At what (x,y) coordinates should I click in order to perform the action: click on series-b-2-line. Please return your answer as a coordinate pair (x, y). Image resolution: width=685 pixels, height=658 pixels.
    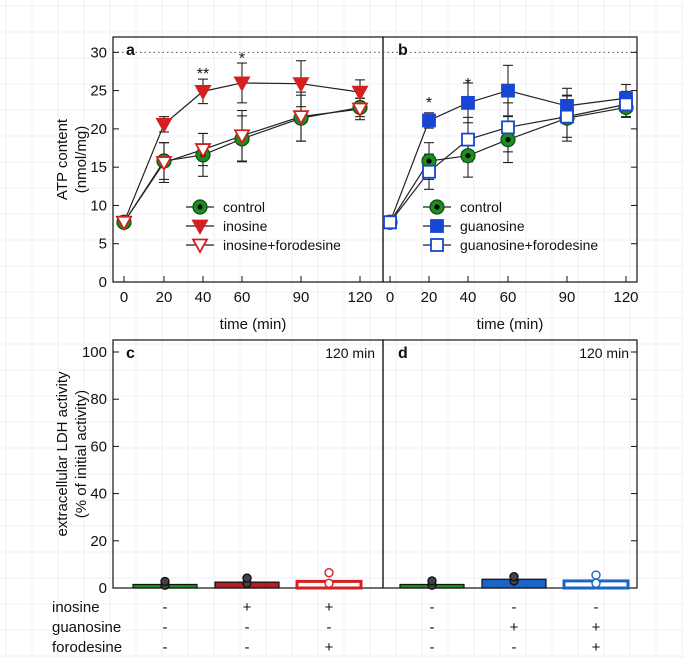
    Looking at the image, I should click on (508, 163).